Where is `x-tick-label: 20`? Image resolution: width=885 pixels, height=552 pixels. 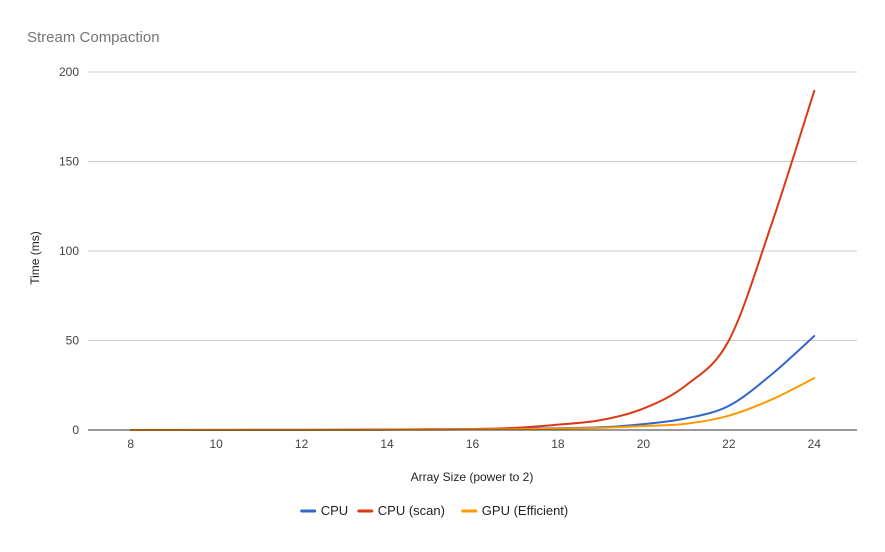
x-tick-label: 20 is located at coordinates (644, 444).